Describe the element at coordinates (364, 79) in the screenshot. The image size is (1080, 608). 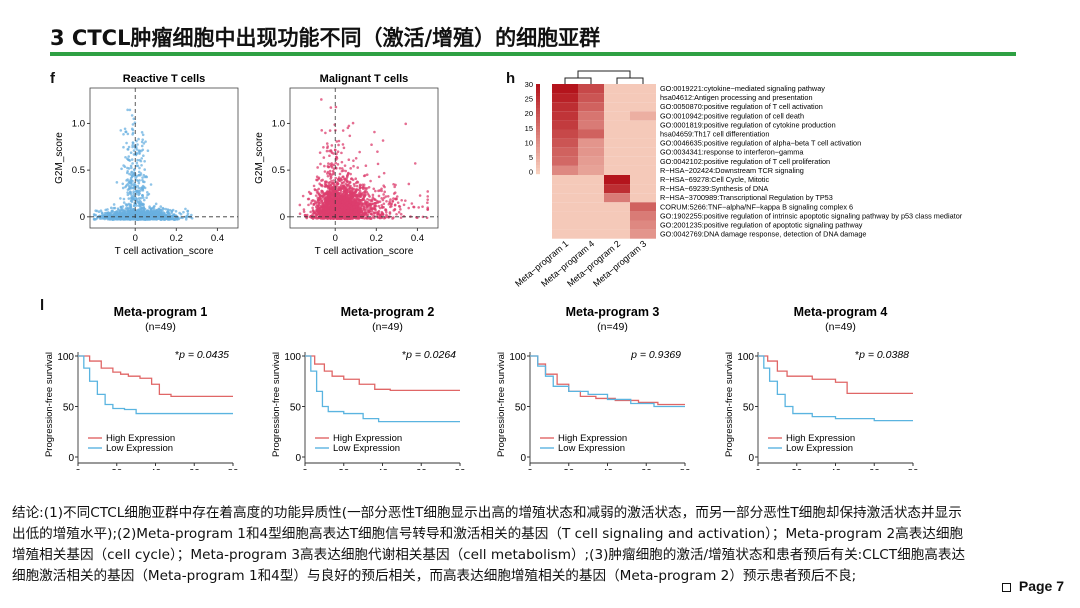
I see `scatter-panel-title: Malignant T cells` at that location.